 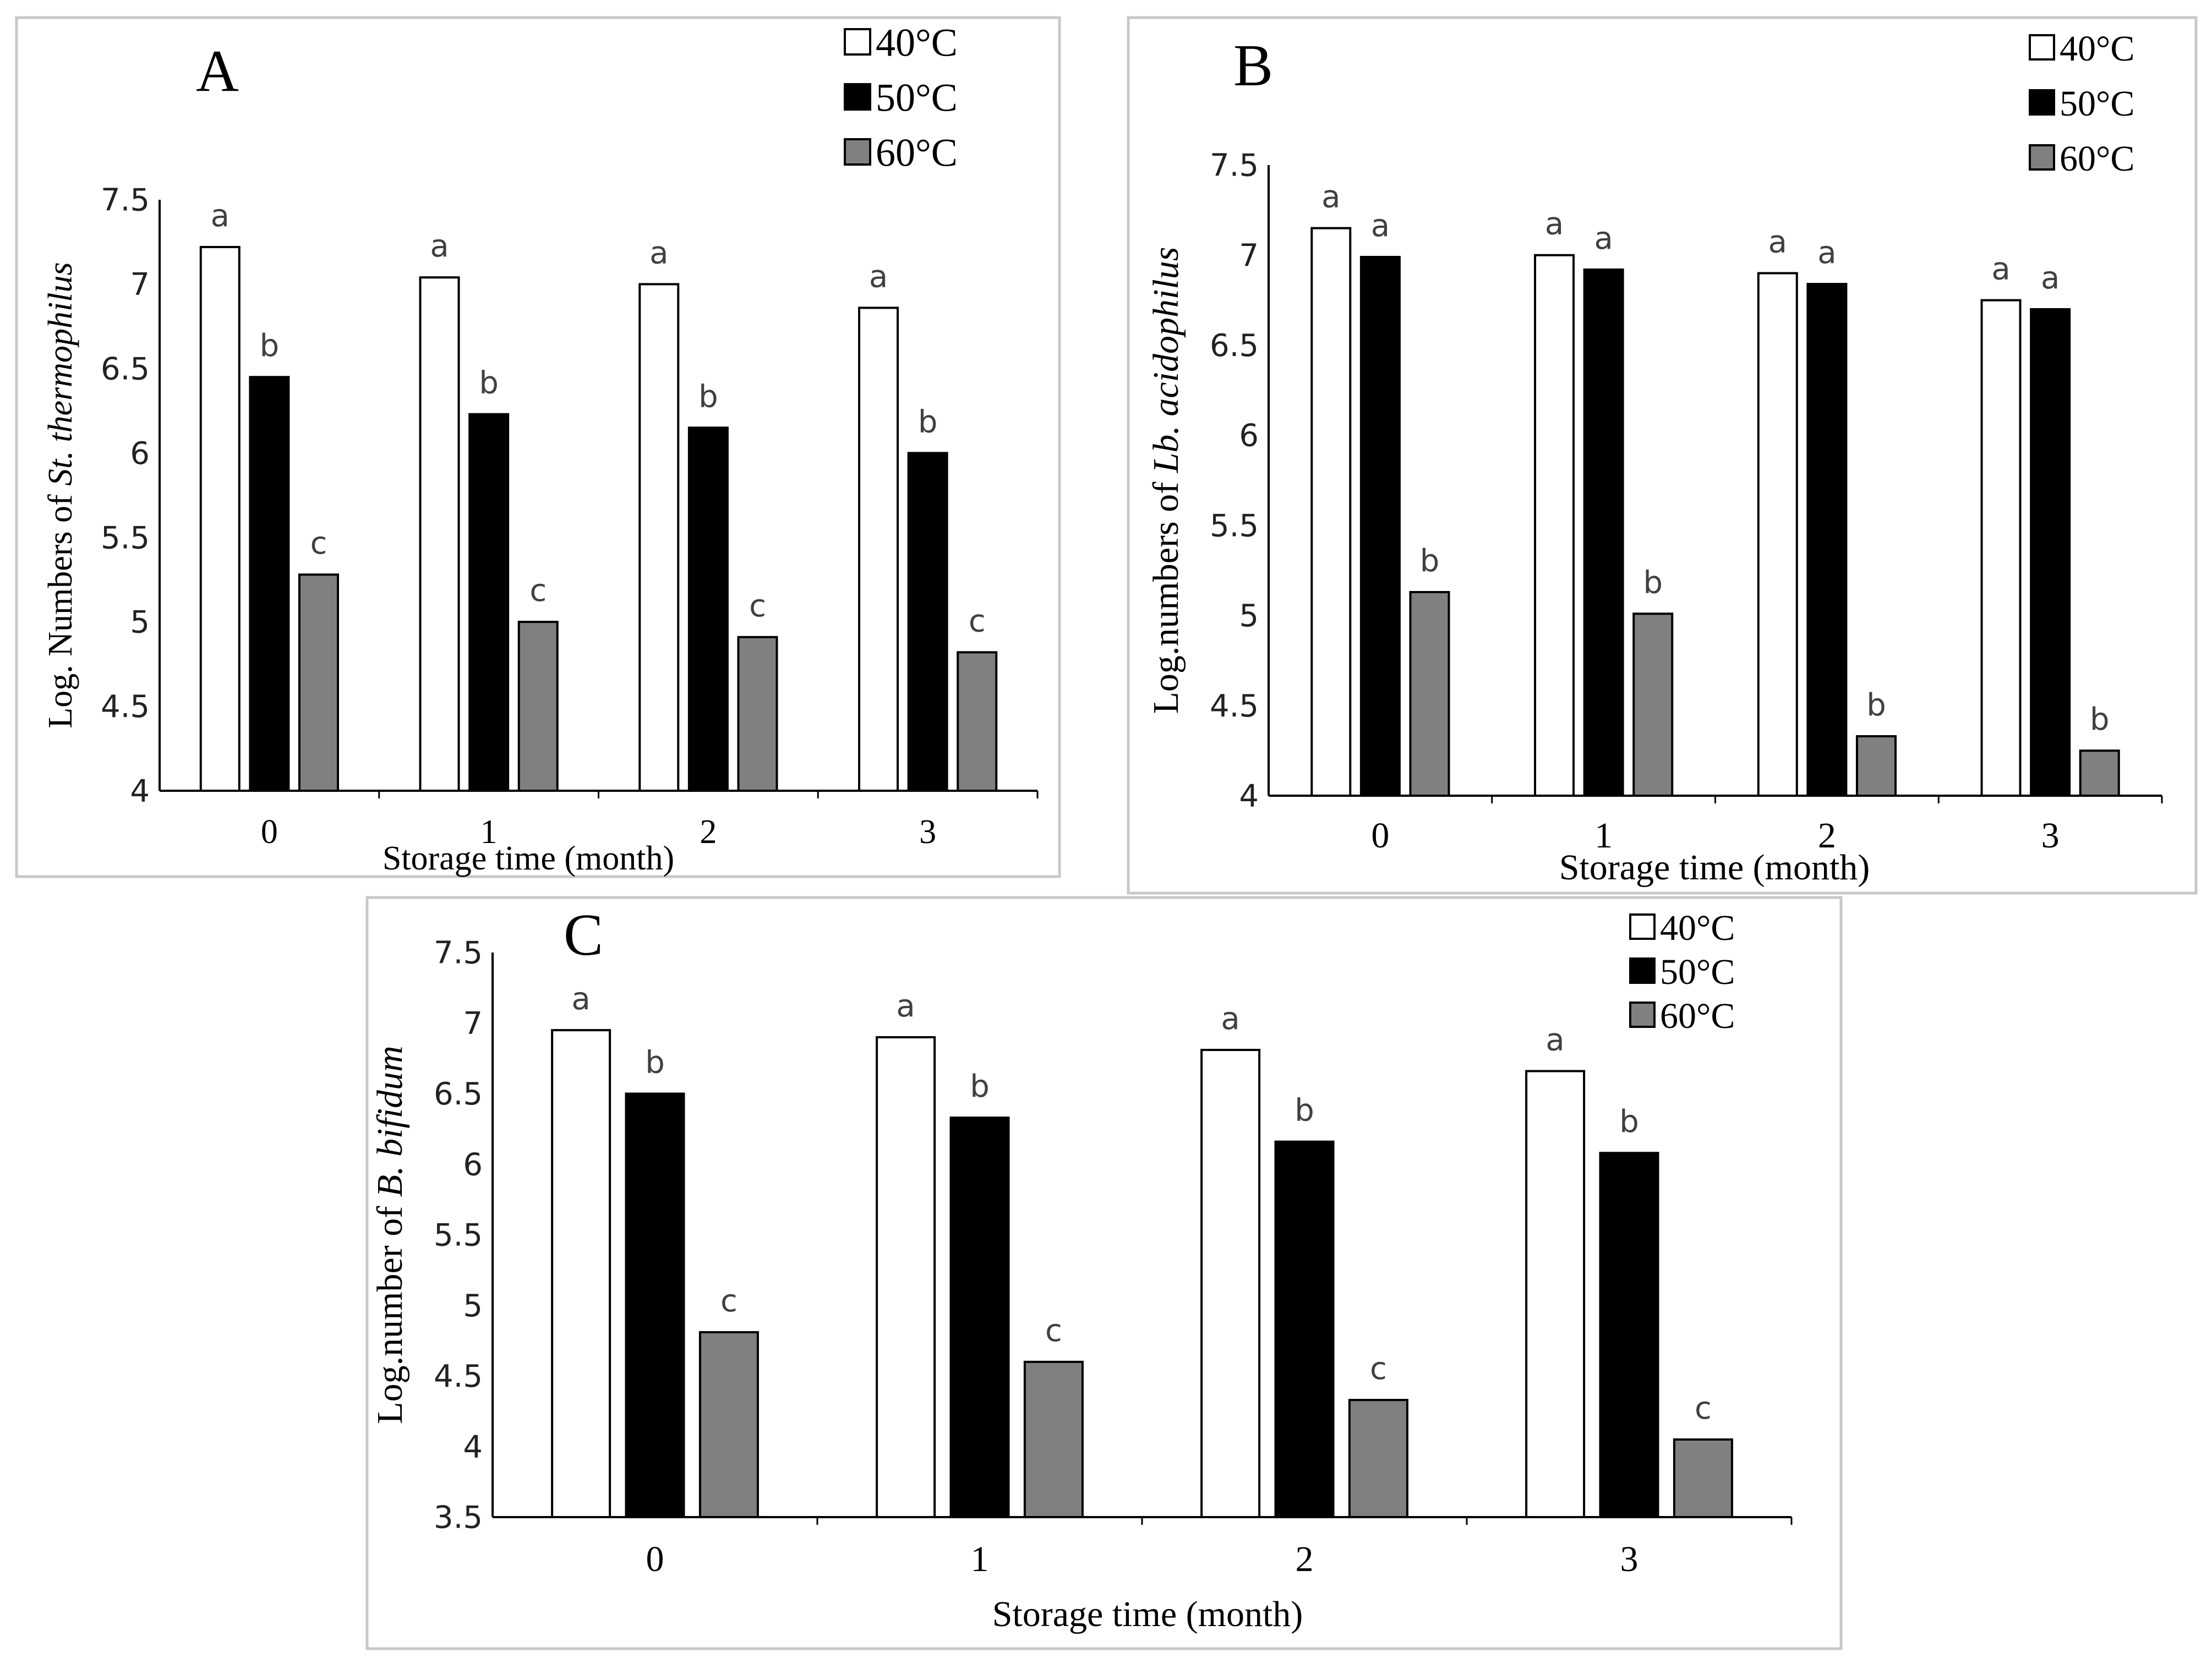 I want to click on y-tick-label: 7, so click(x=473, y=1024).